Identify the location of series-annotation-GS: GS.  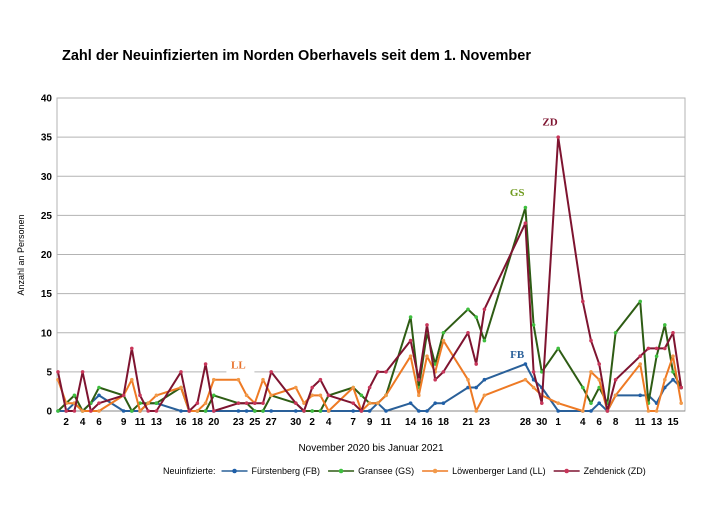
(517, 193).